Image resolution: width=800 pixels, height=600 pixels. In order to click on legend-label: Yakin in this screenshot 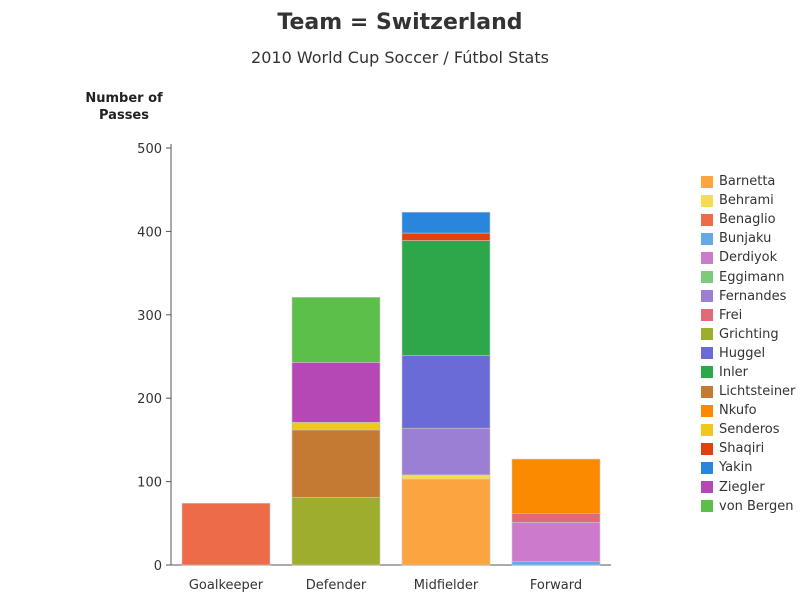, I will do `click(736, 468)`.